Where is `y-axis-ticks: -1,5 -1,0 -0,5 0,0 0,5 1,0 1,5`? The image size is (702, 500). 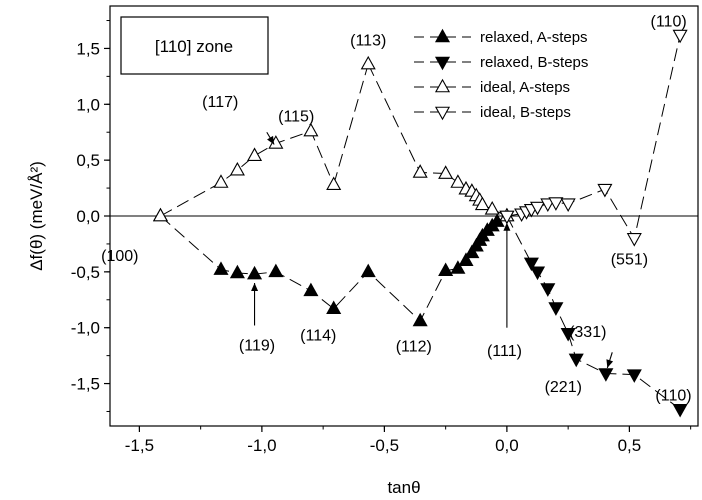
y-axis-ticks: -1,5 -1,0 -0,5 0,0 0,5 1,0 1,5 is located at coordinates (90, 216).